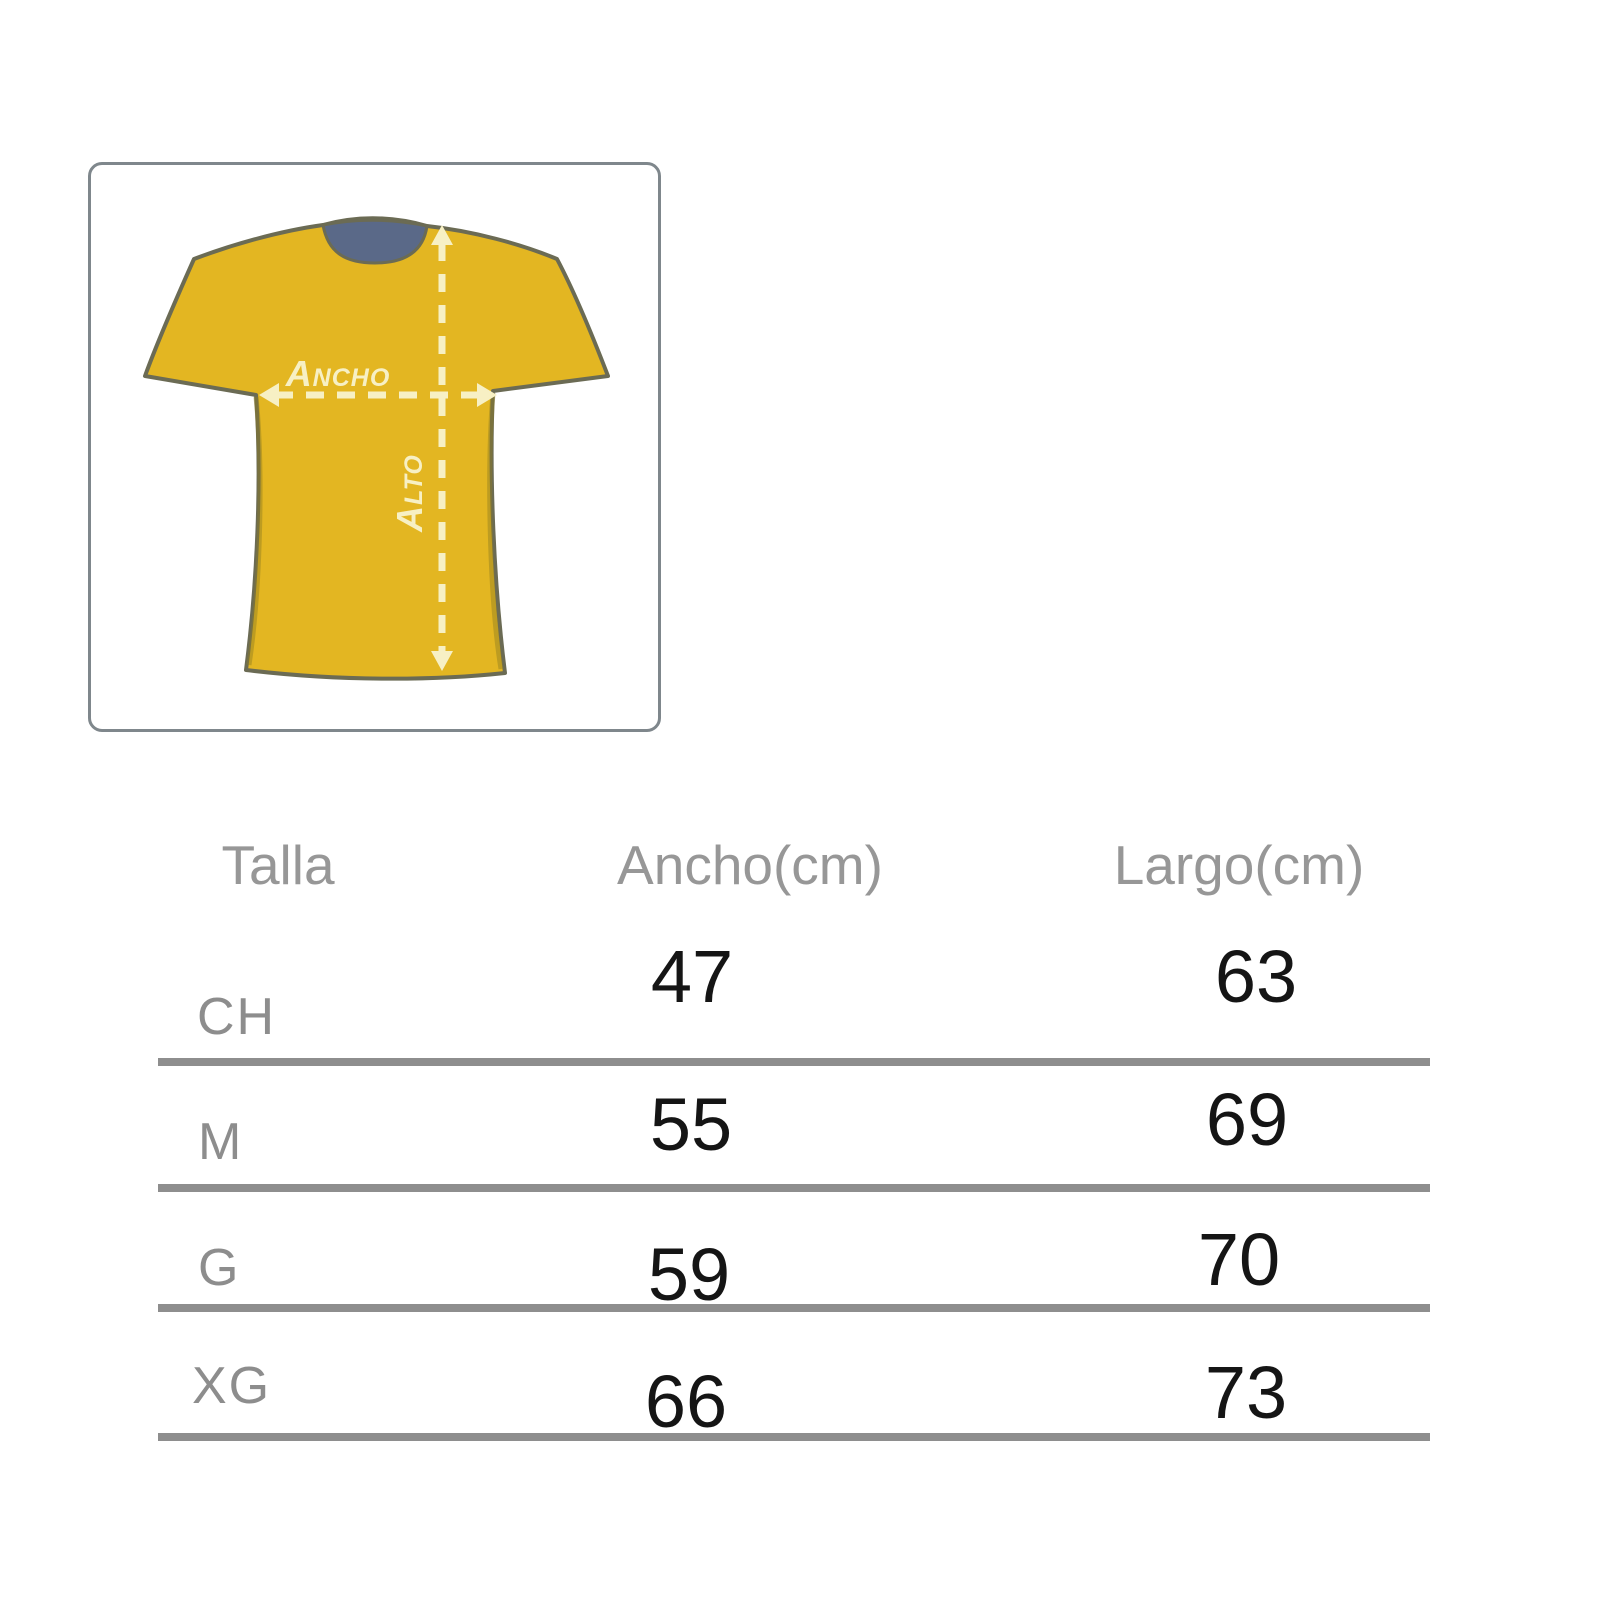 The width and height of the screenshot is (1600, 1600). I want to click on cell-ancho-value: 66, so click(686, 1401).